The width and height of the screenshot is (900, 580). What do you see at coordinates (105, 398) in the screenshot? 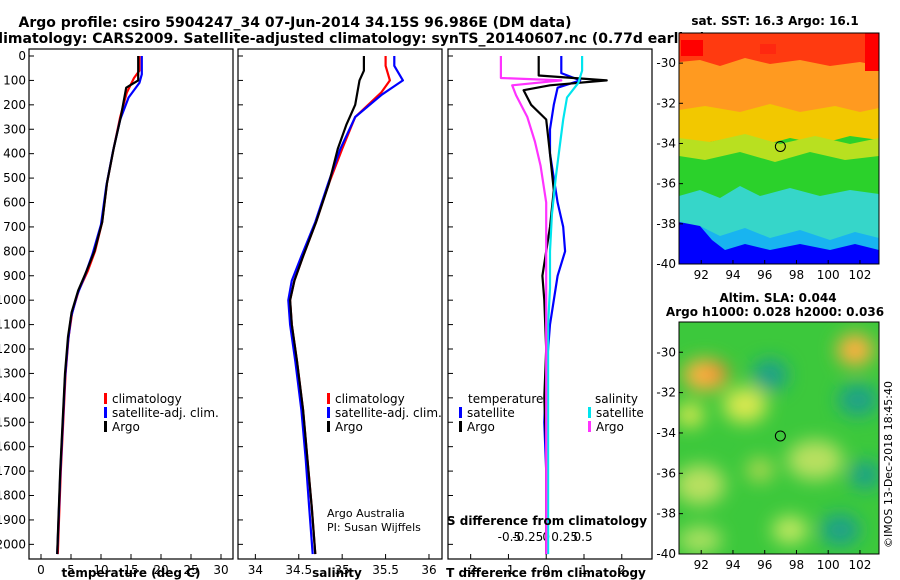
I see `legend-swatch-climatology` at bounding box center [105, 398].